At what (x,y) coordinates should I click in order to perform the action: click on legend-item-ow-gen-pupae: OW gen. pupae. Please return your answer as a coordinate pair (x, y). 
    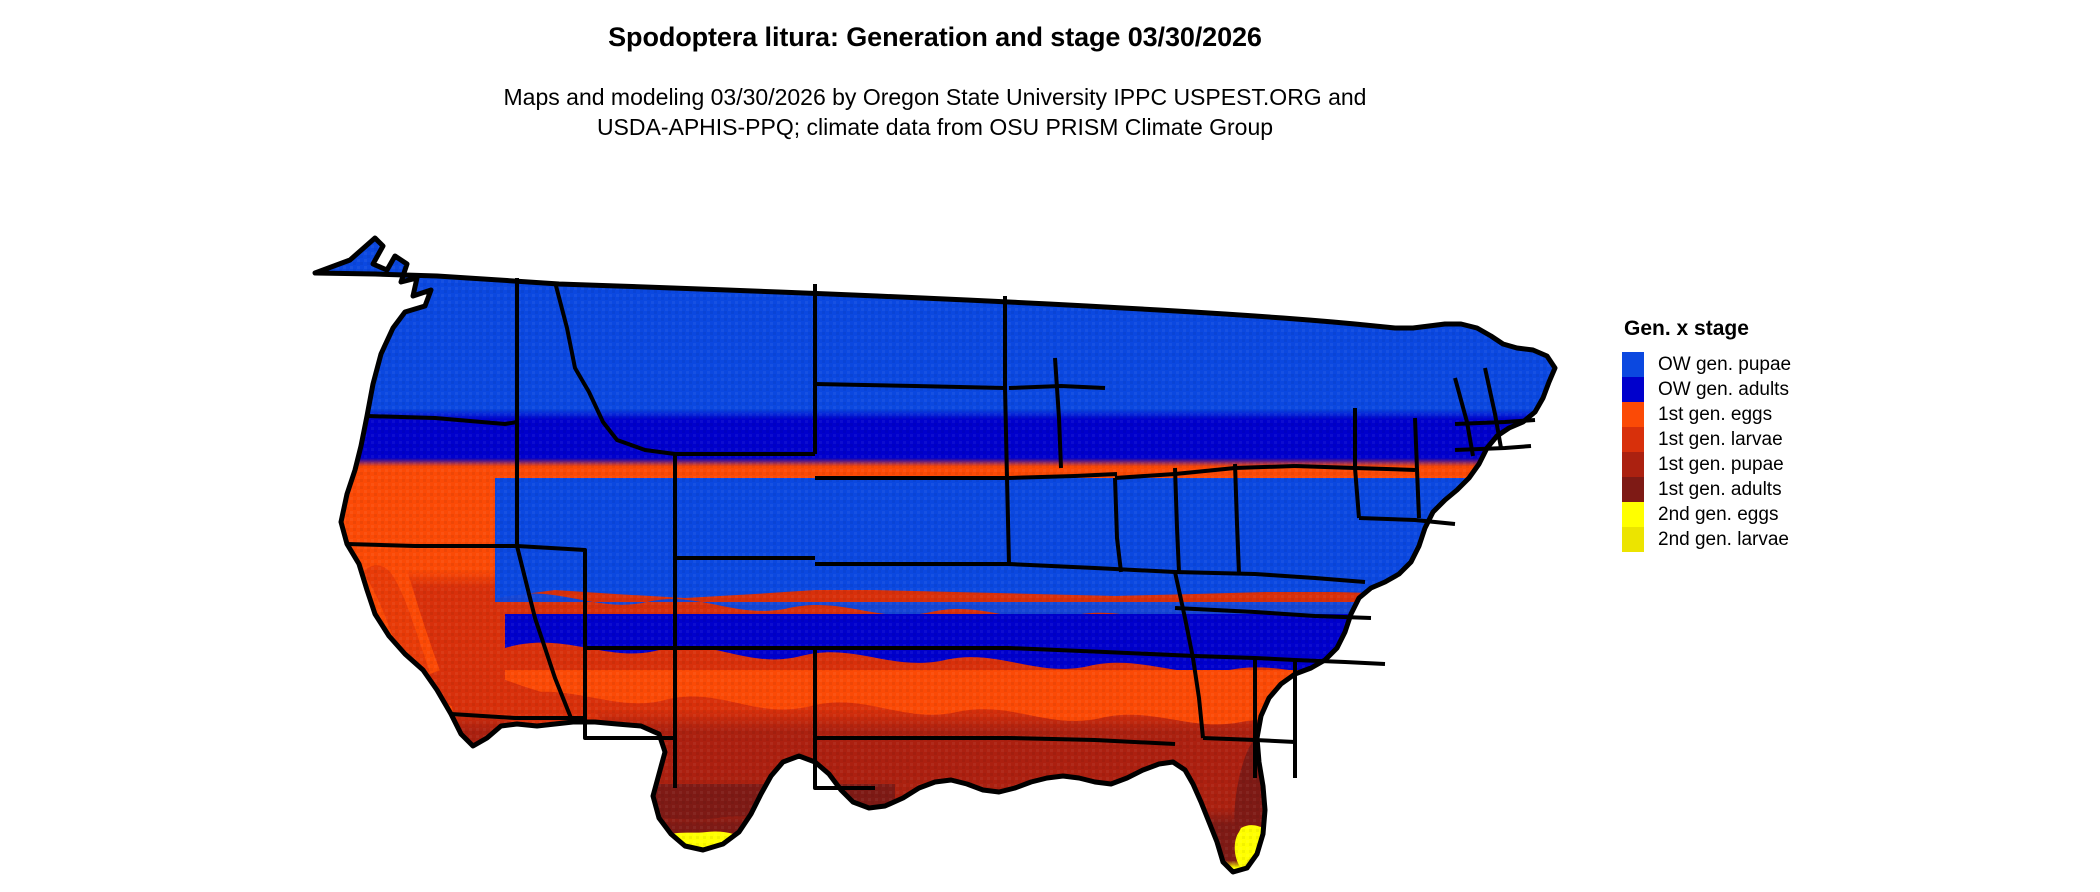
    Looking at the image, I should click on (1787, 364).